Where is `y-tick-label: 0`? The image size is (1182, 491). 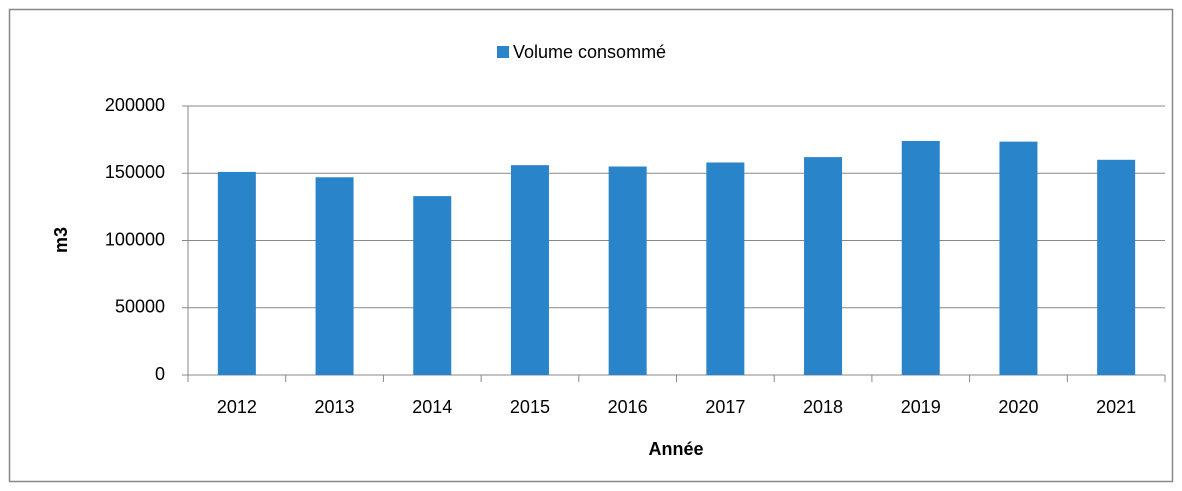
y-tick-label: 0 is located at coordinates (160, 374).